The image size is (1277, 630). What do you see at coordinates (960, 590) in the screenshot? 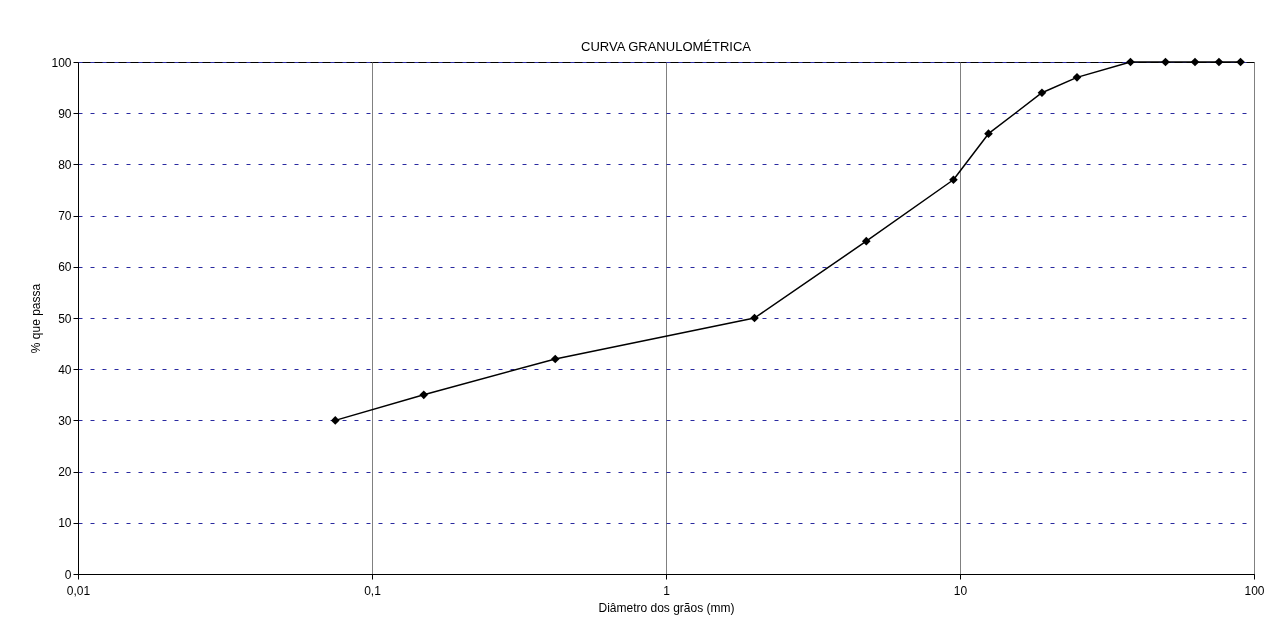
I see `x-tick-label: 10` at bounding box center [960, 590].